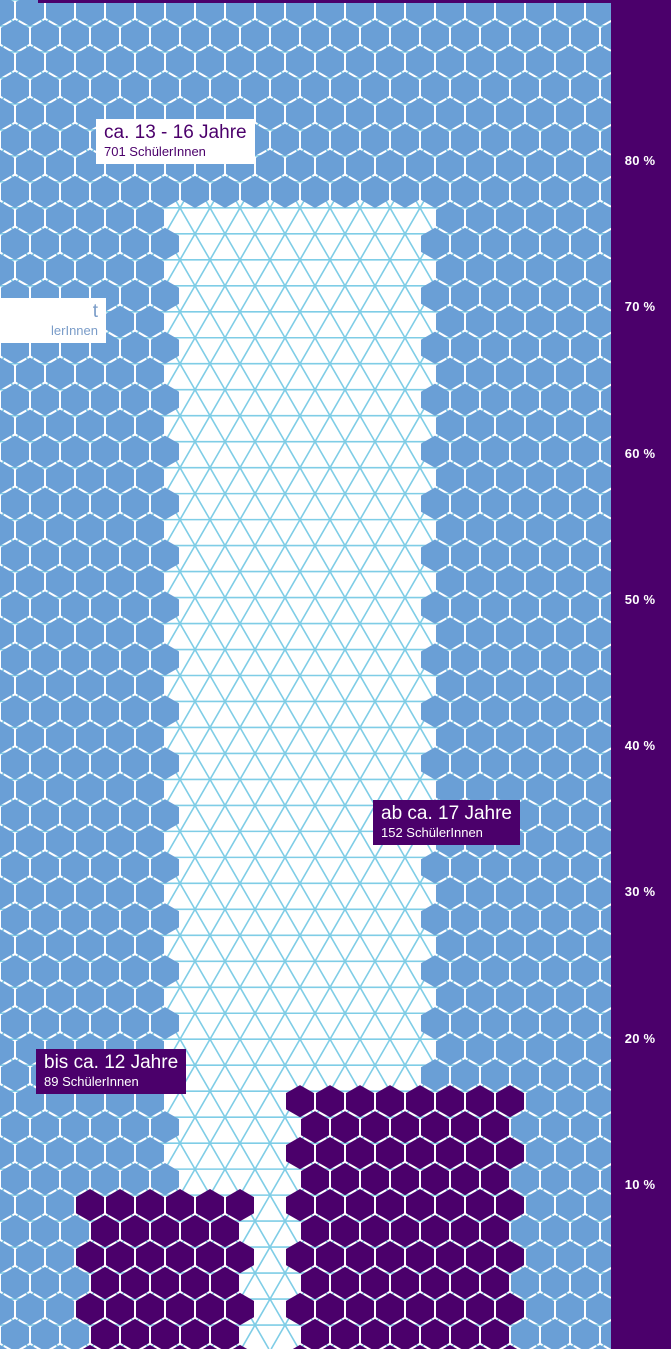 The width and height of the screenshot is (671, 1349). I want to click on label-partial-title: t, so click(95, 311).